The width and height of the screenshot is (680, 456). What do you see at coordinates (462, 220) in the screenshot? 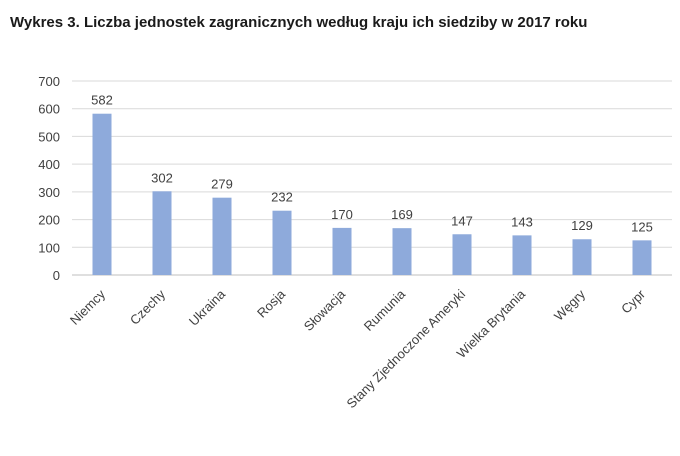
I see `data-label: 147` at bounding box center [462, 220].